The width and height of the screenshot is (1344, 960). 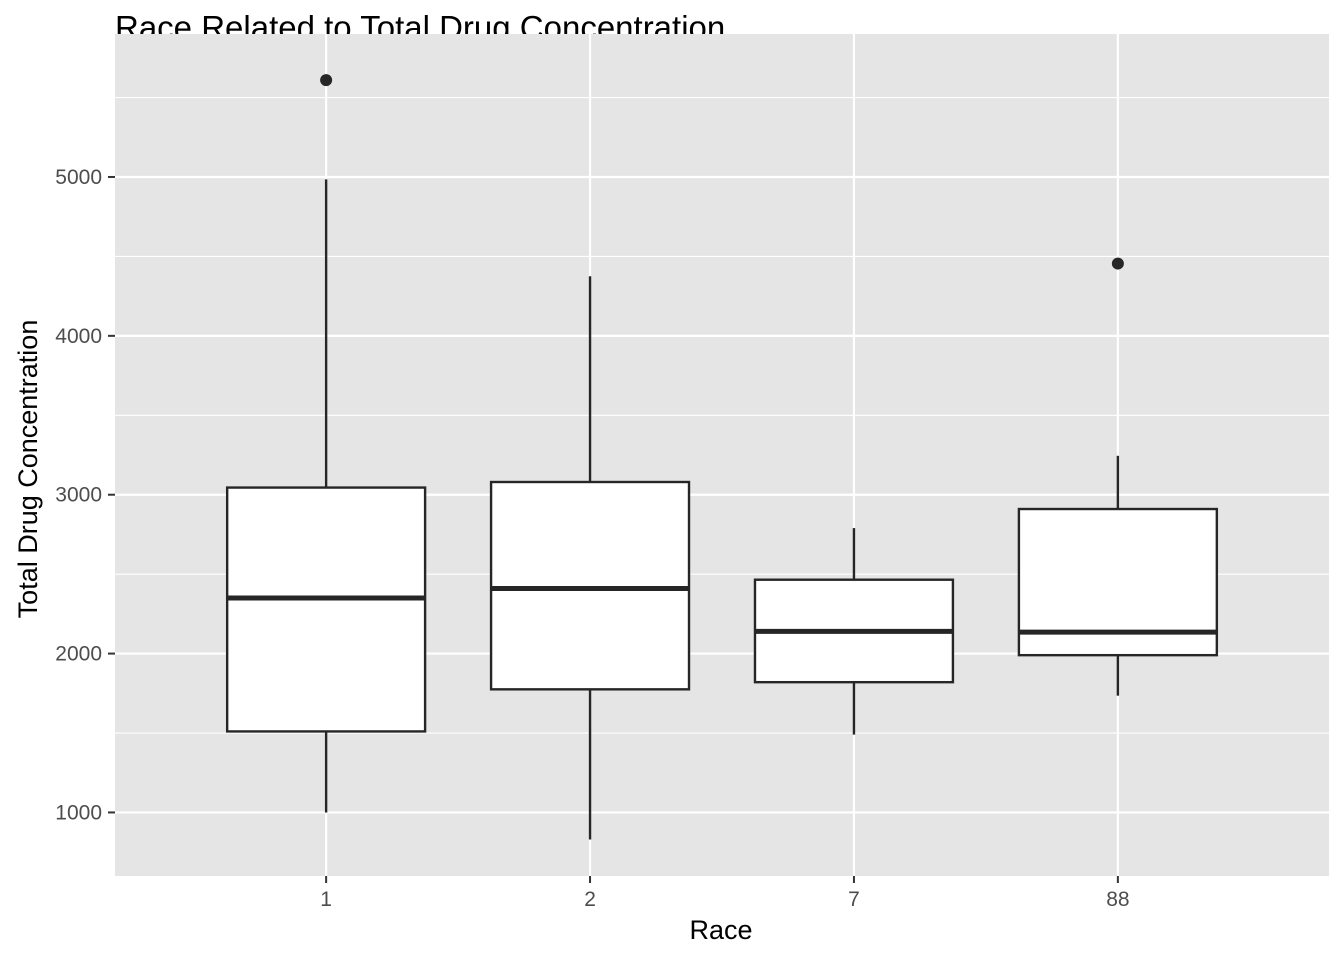 I want to click on y-tick-label: 1000, so click(x=78, y=812).